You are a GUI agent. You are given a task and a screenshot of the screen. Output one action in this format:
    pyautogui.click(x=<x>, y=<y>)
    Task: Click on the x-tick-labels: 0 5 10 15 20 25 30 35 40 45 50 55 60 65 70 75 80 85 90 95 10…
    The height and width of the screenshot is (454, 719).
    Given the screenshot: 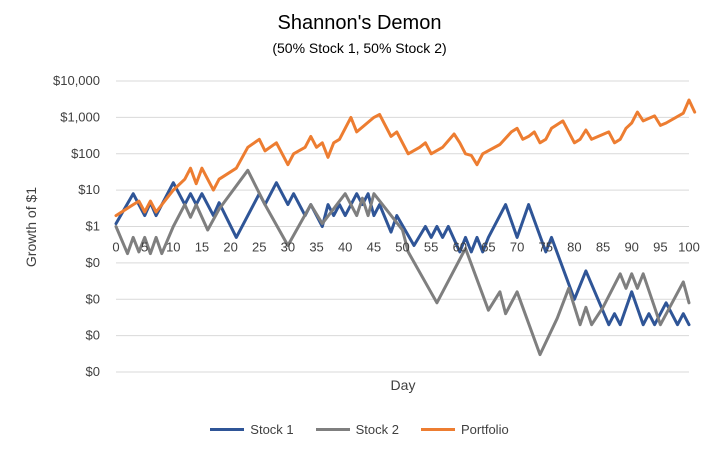 What is the action you would take?
    pyautogui.click(x=405, y=247)
    